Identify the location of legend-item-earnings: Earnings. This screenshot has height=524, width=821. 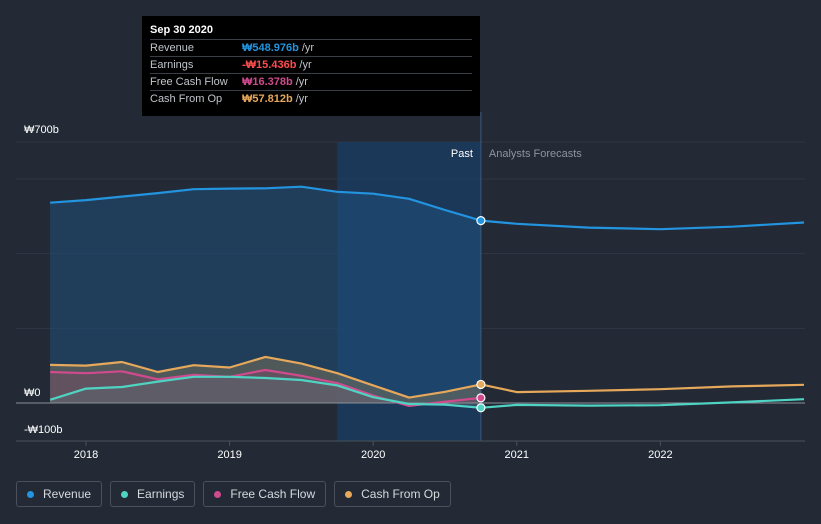
(153, 494).